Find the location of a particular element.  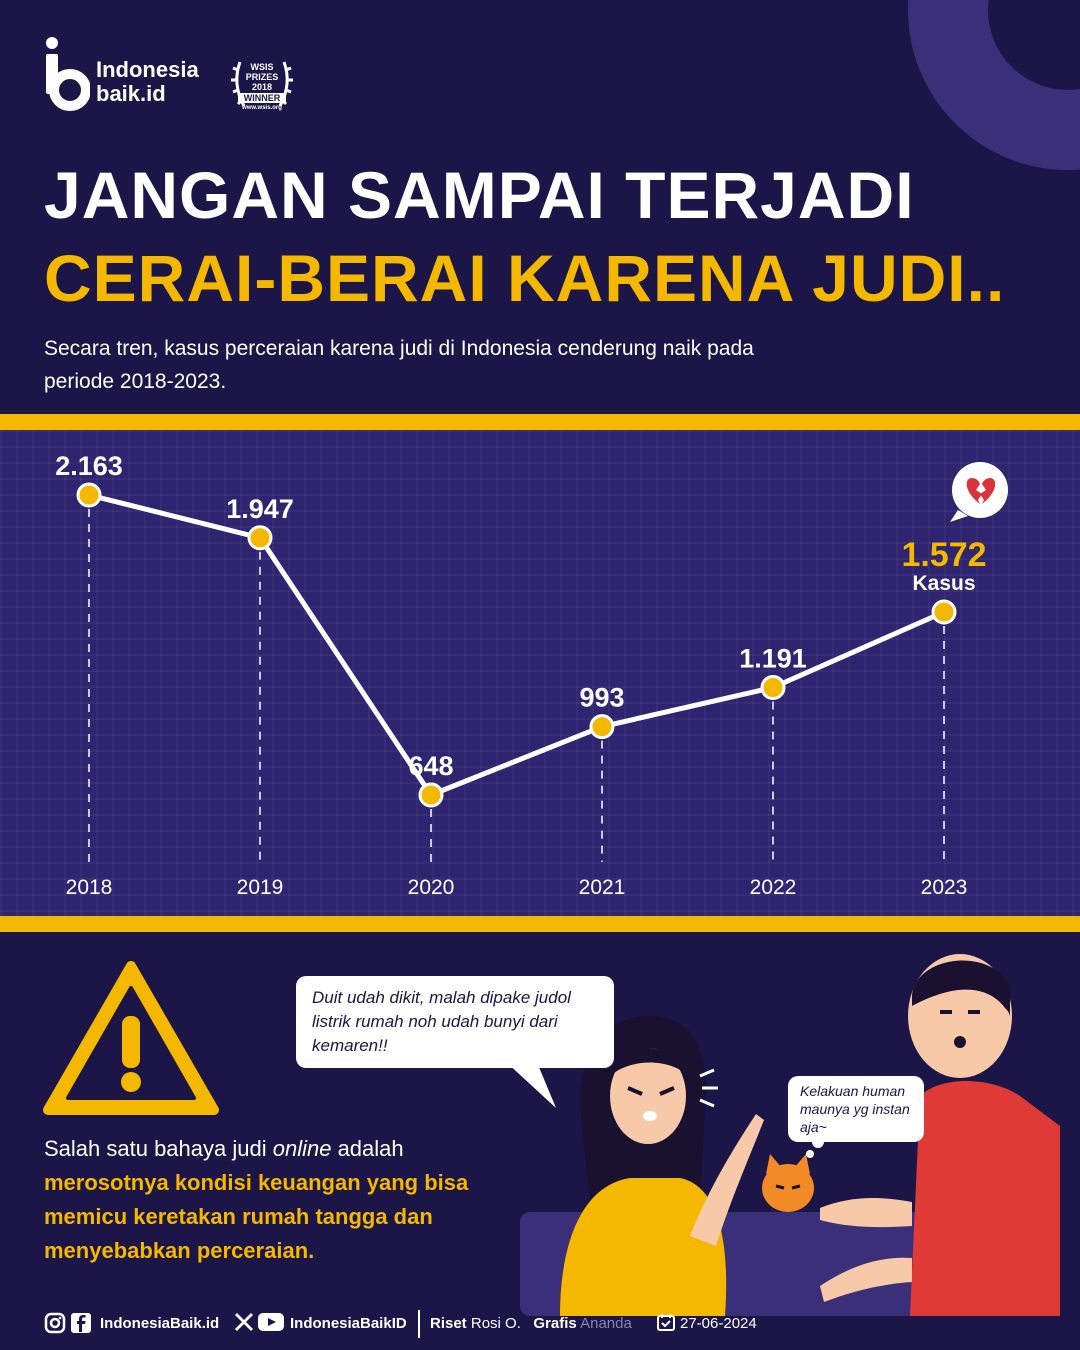

award-line3: 2018 is located at coordinates (262, 87).